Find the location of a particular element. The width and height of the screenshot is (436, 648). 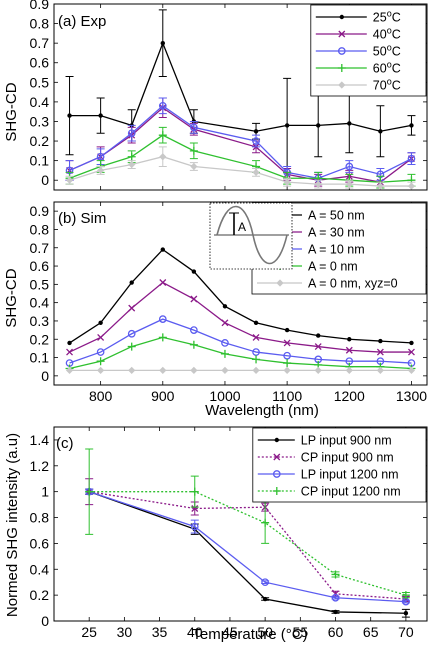

panel-b-xtick-label: 1200 is located at coordinates (349, 396).